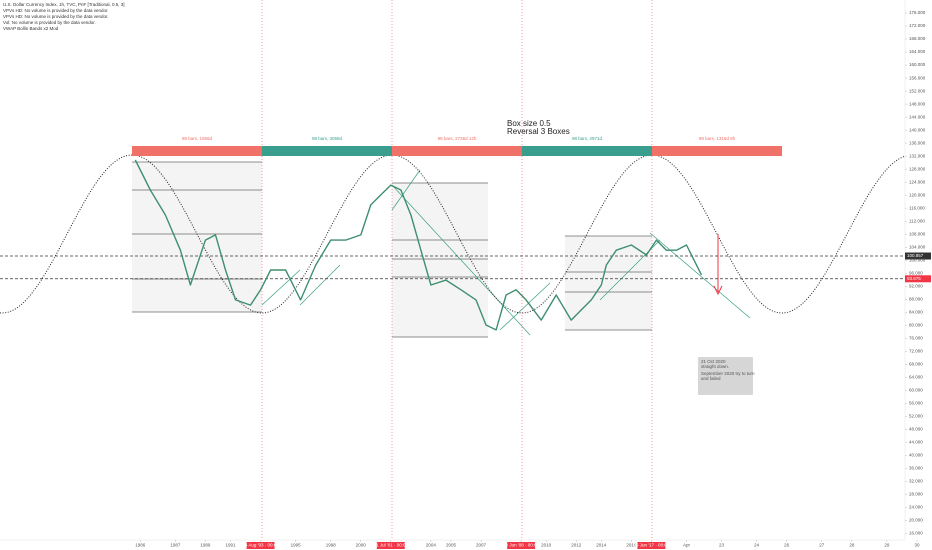  Describe the element at coordinates (916, 311) in the screenshot. I see `y-tick-label: 84.000` at that location.